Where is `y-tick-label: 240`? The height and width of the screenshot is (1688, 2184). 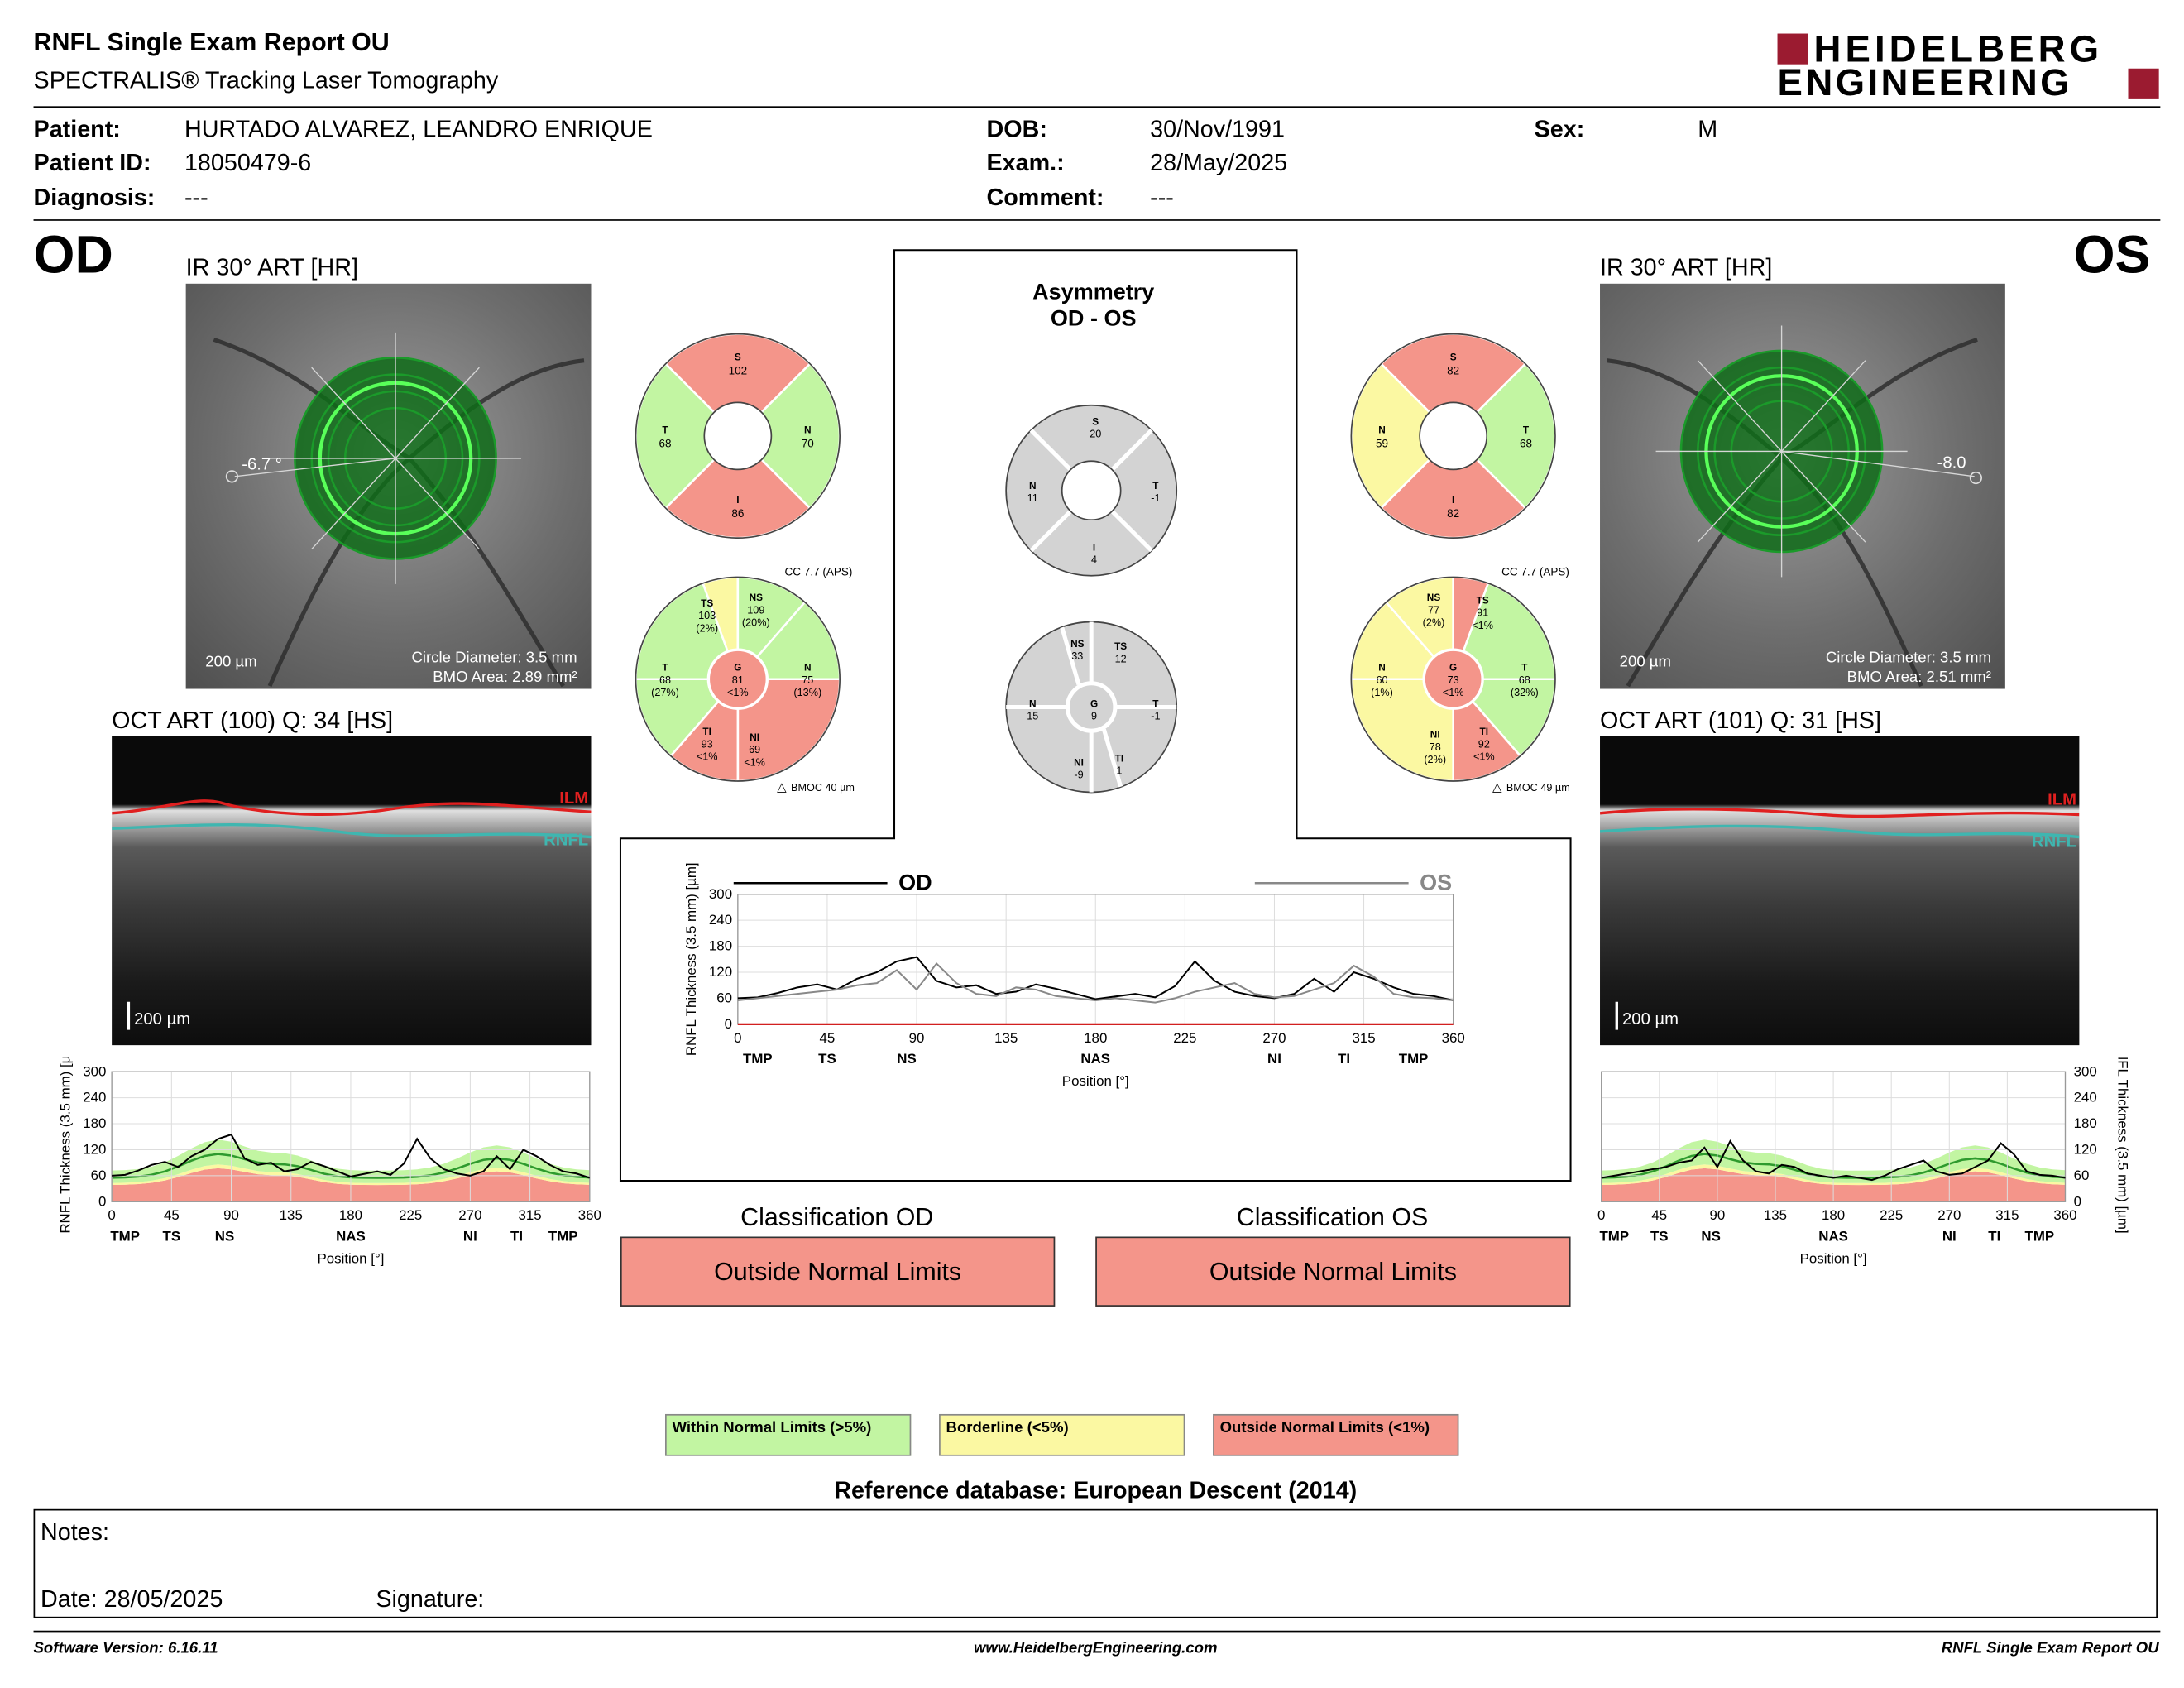 y-tick-label: 240 is located at coordinates (720, 920).